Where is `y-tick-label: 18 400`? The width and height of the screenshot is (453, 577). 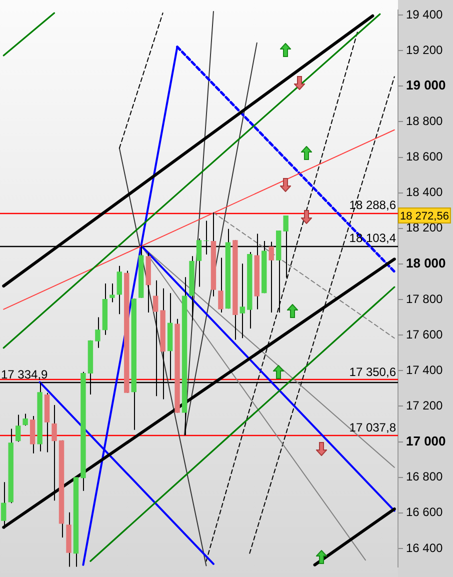
y-tick-label: 18 400 is located at coordinates (425, 192).